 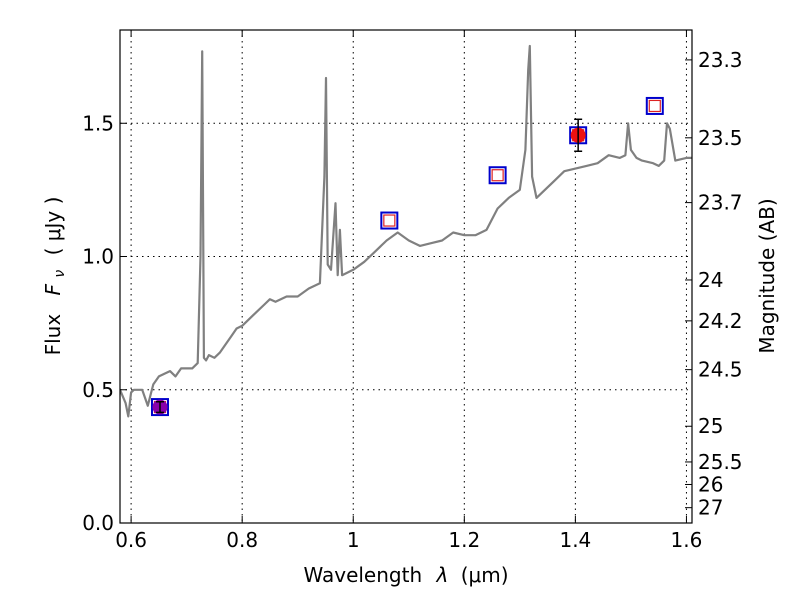 What do you see at coordinates (98, 523) in the screenshot?
I see `y-tick-label: 0.0` at bounding box center [98, 523].